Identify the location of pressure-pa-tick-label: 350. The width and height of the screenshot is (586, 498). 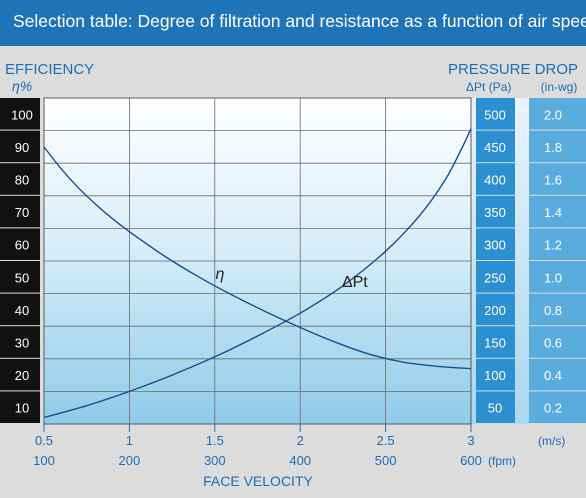
(495, 212).